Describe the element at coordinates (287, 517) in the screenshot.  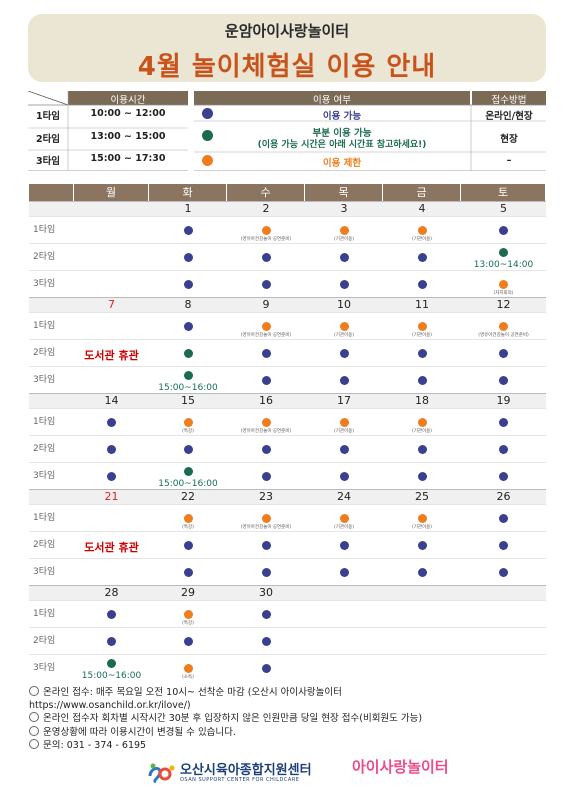
I see `time-slot-row: 1타임 (특강) (영유아건강놀이 공연준비) (기관이용) (기관이용)` at that location.